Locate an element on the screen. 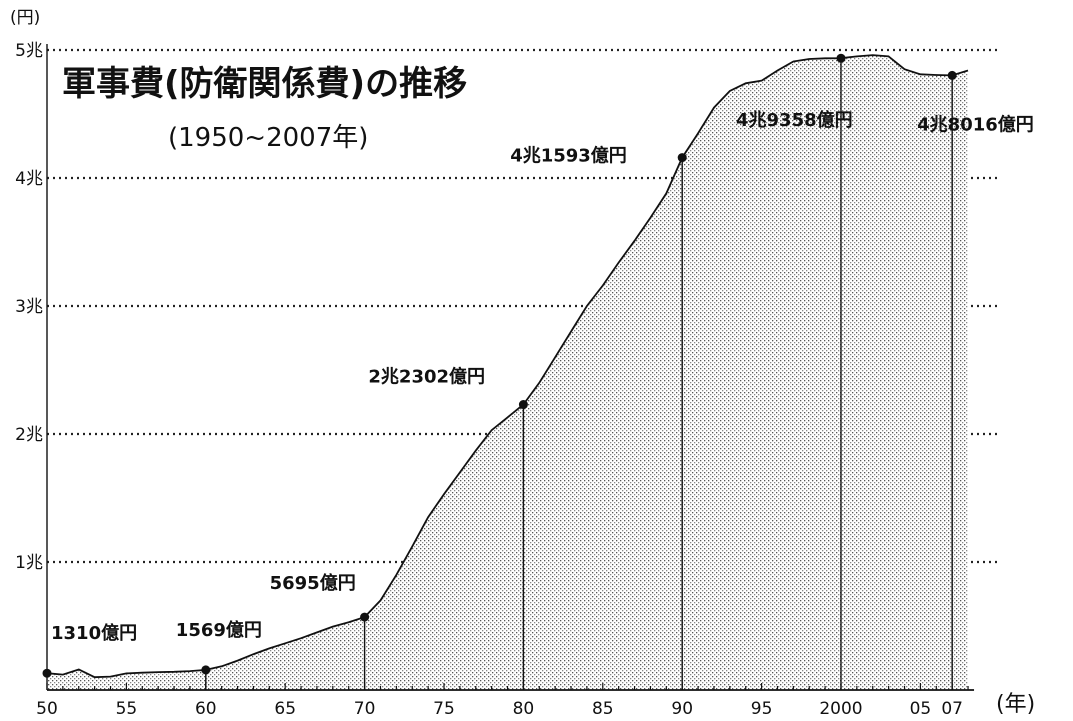  y-axis-unit: (円) is located at coordinates (25, 18).